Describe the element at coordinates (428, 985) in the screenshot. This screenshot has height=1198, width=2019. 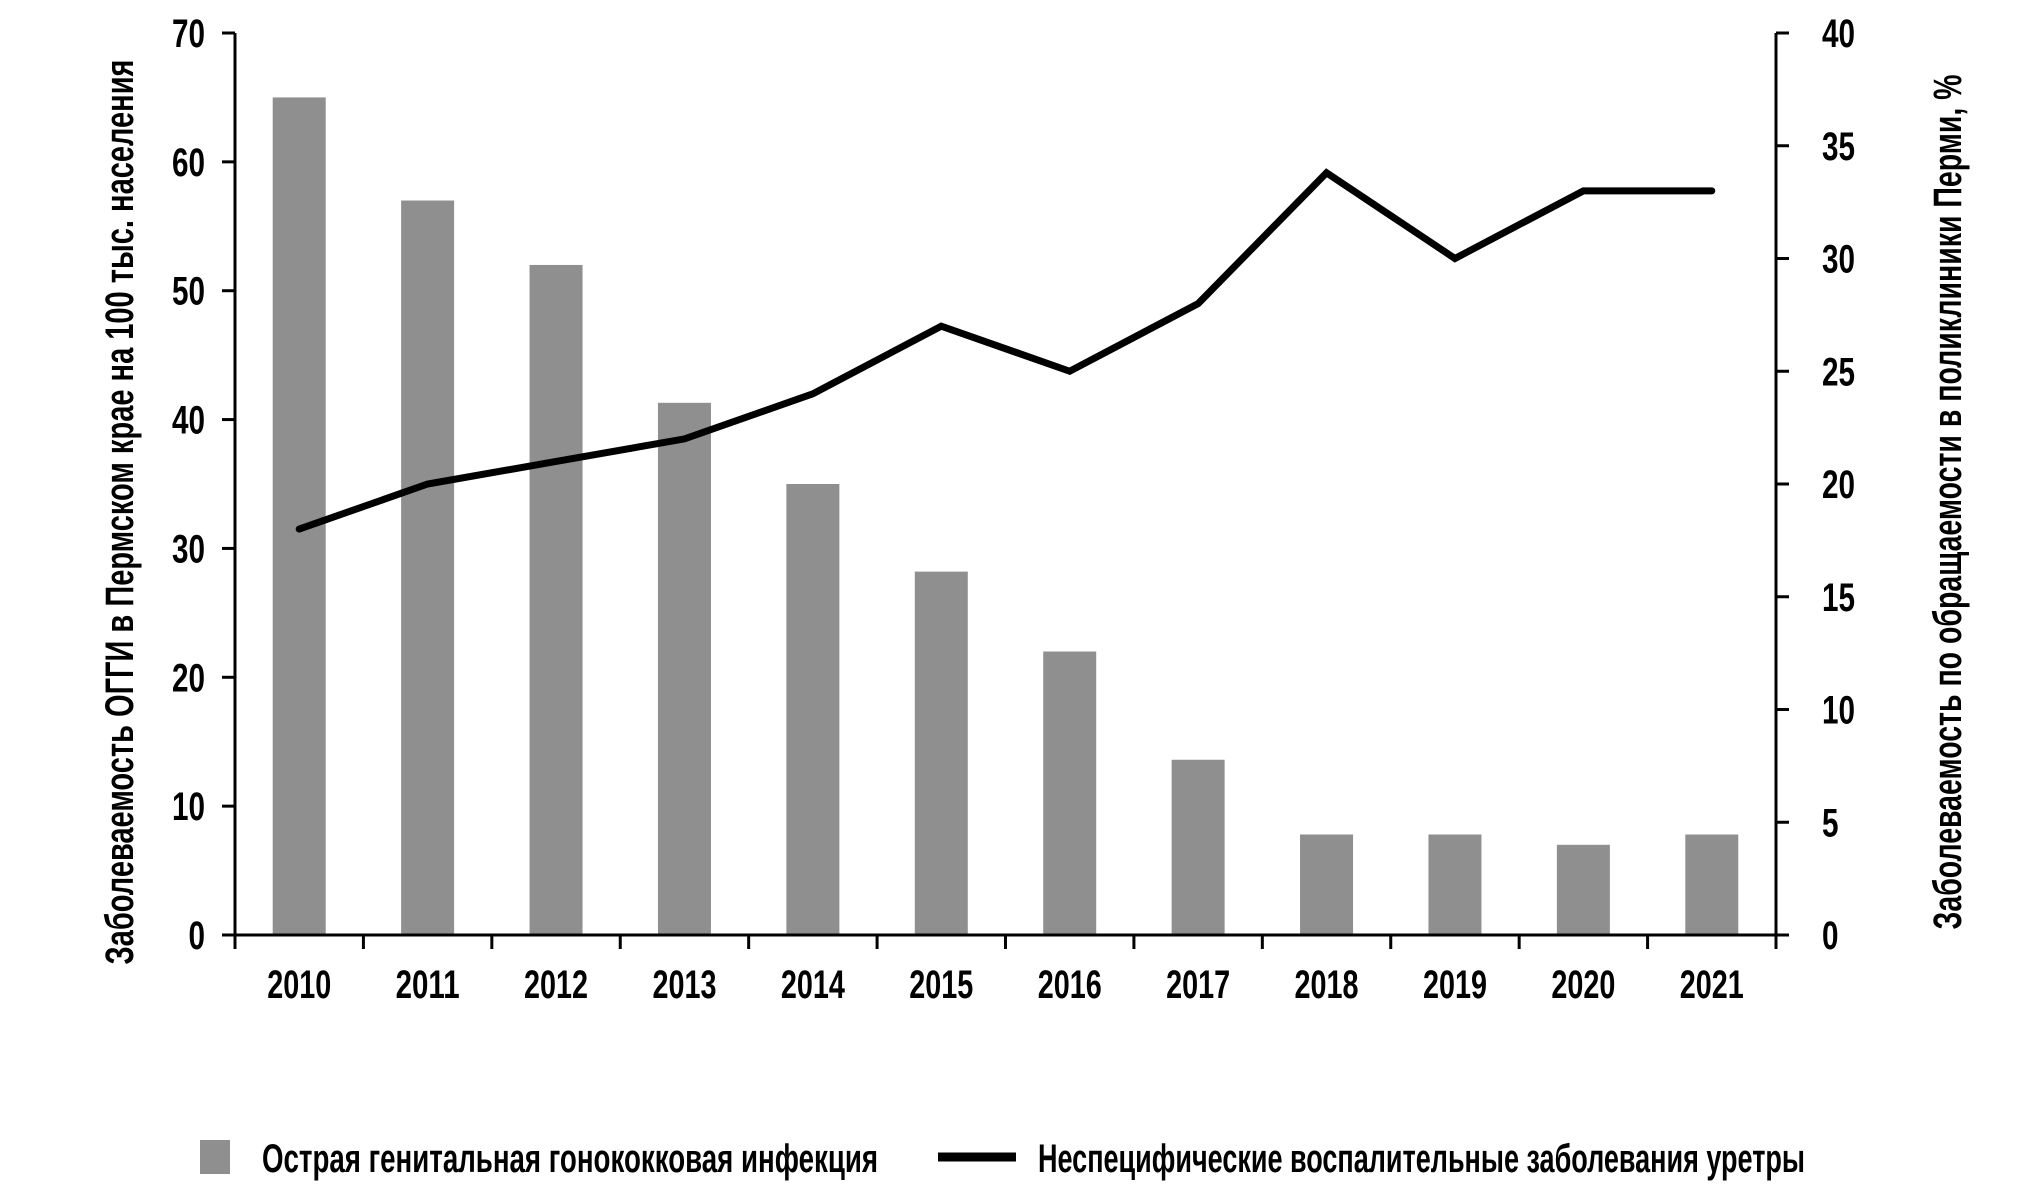
I see `x-axis-label-2011: 2011` at that location.